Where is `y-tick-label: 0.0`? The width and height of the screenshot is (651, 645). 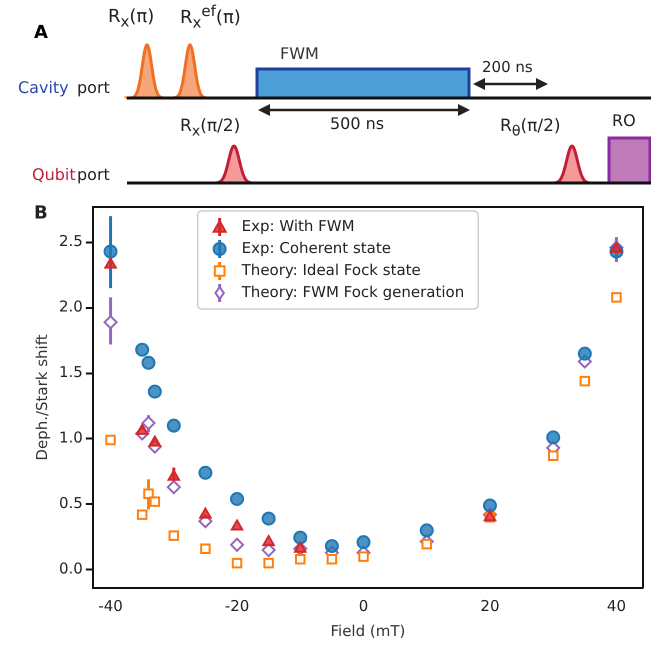
y-tick-label: 0.0 is located at coordinates (70, 569).